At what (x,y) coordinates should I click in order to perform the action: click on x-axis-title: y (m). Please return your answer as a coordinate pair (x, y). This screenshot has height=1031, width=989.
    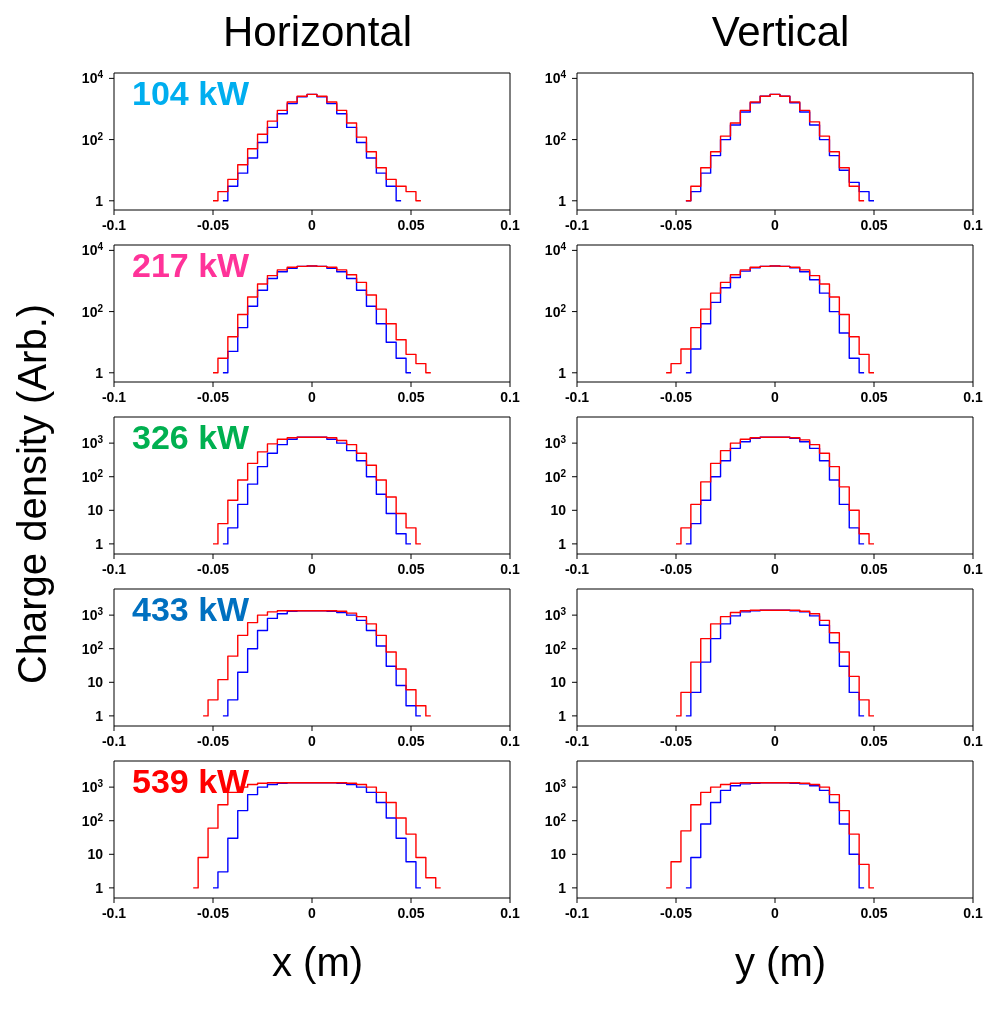
    Looking at the image, I should click on (780, 962).